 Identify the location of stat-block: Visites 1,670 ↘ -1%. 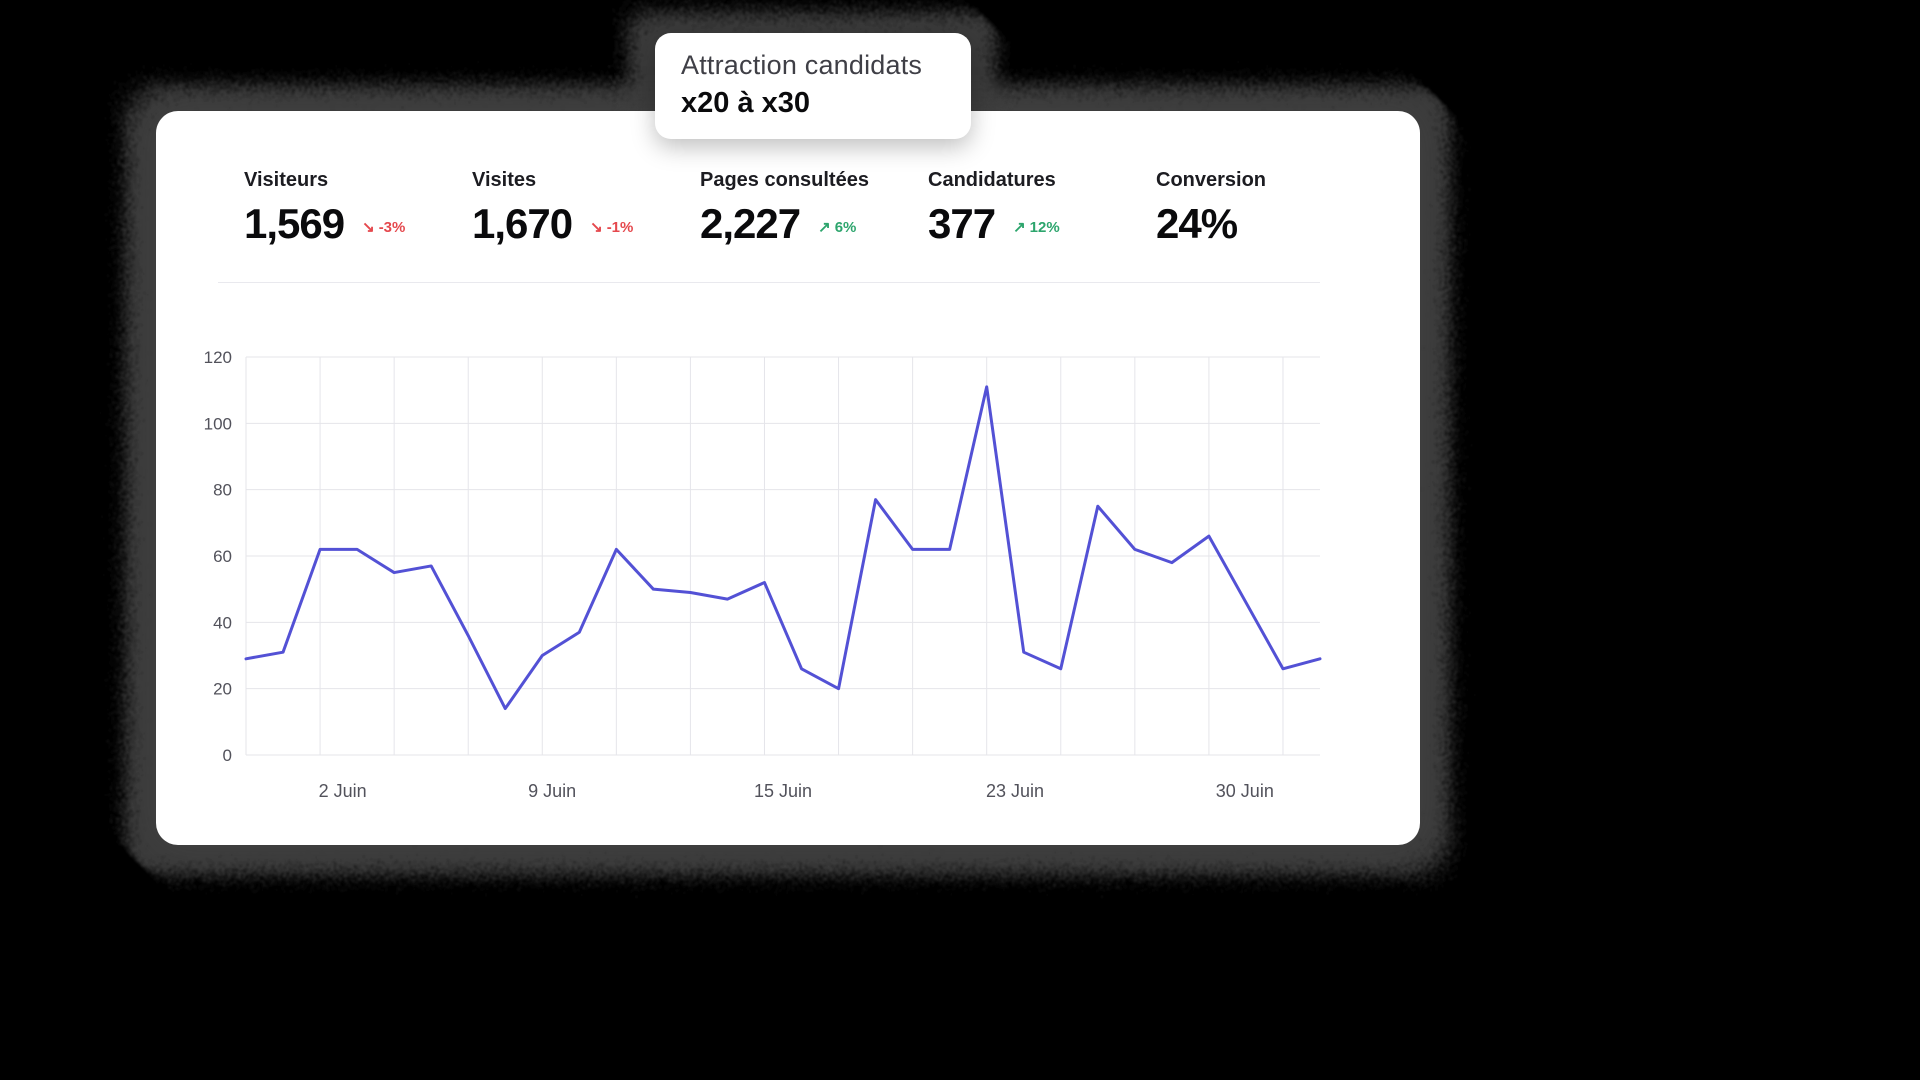
(586, 208).